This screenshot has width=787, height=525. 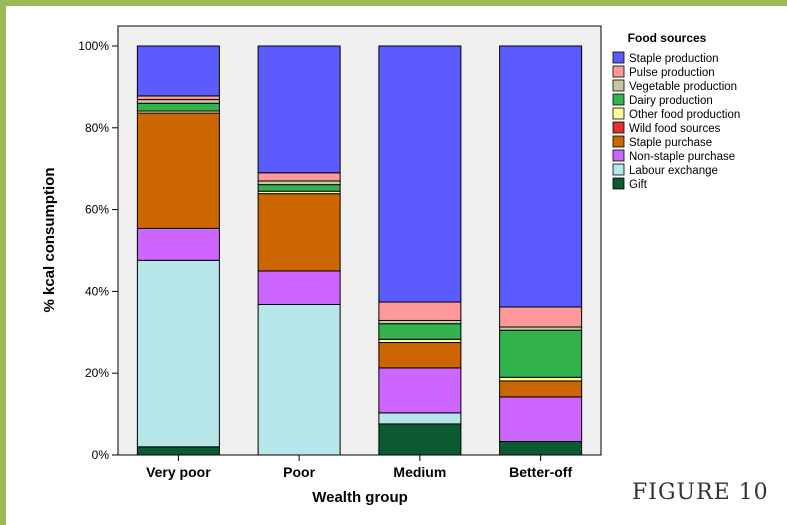 What do you see at coordinates (49, 239) in the screenshot?
I see `y-axis-title: % kcal consumption` at bounding box center [49, 239].